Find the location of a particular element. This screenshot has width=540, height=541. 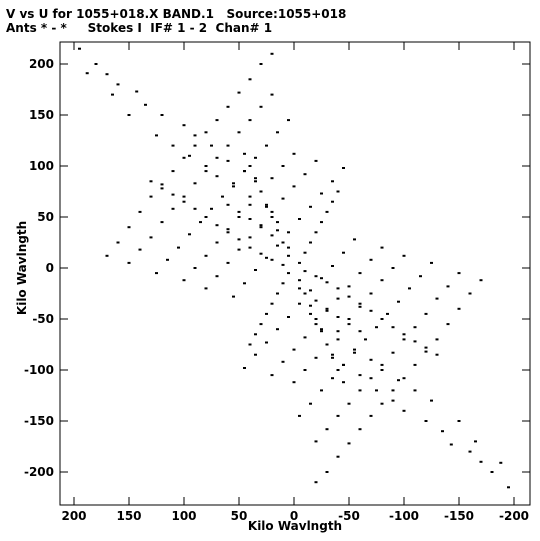

y-tick-label: 100 is located at coordinates (41, 166).